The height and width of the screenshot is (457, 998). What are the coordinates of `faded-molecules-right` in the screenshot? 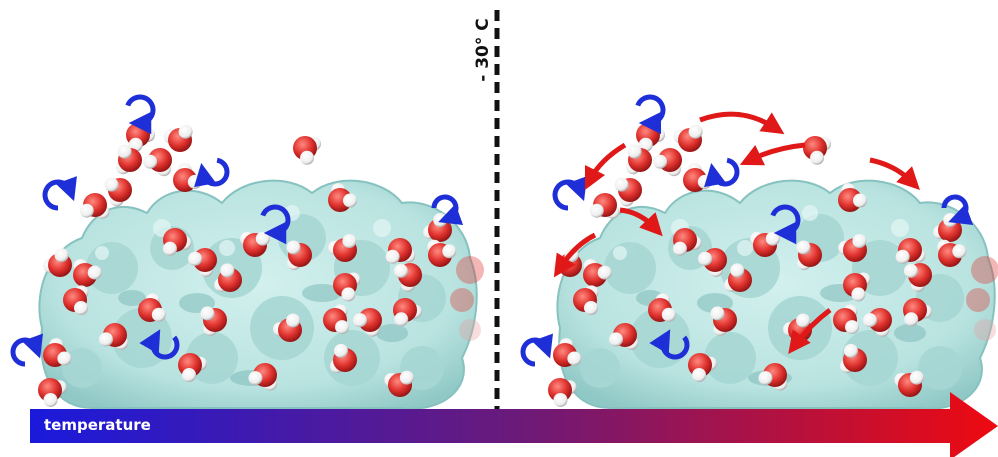 It's located at (982, 298).